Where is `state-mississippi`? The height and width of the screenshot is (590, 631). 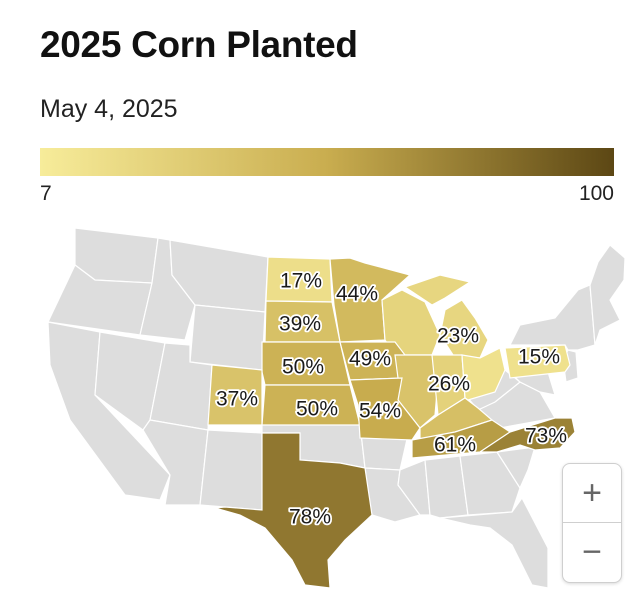 state-mississippi is located at coordinates (414, 487).